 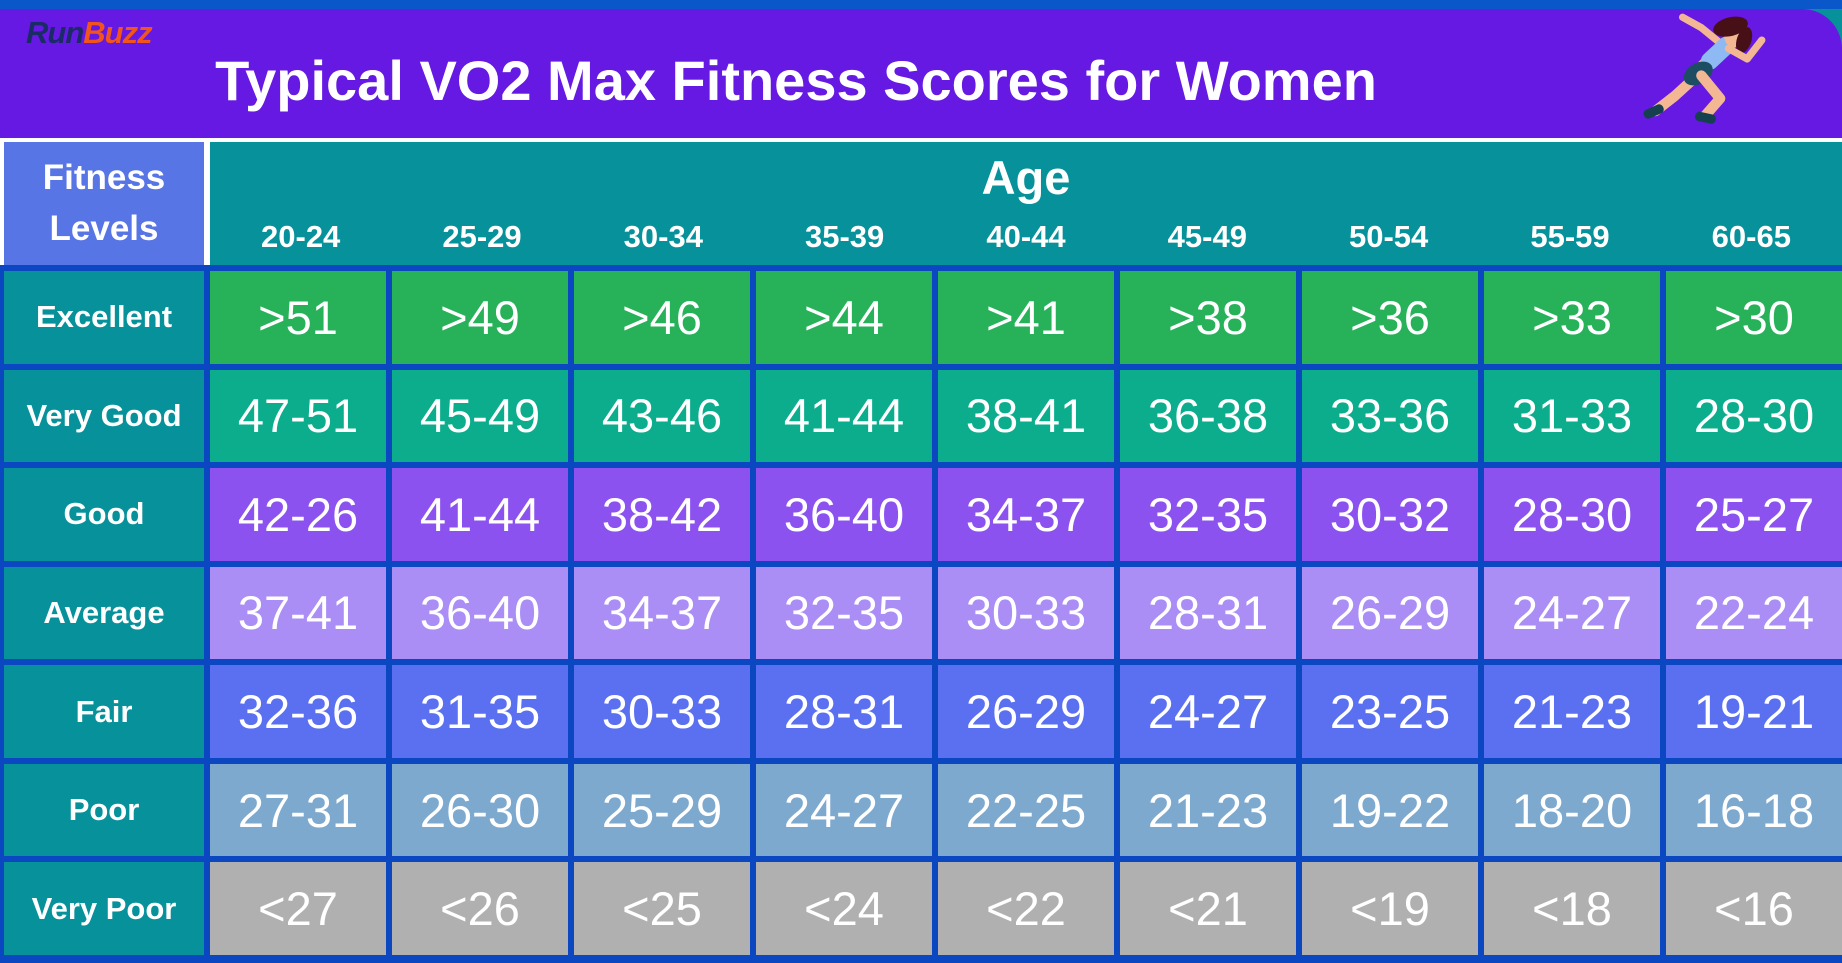 I want to click on score-cell: 25-29, so click(x=662, y=810).